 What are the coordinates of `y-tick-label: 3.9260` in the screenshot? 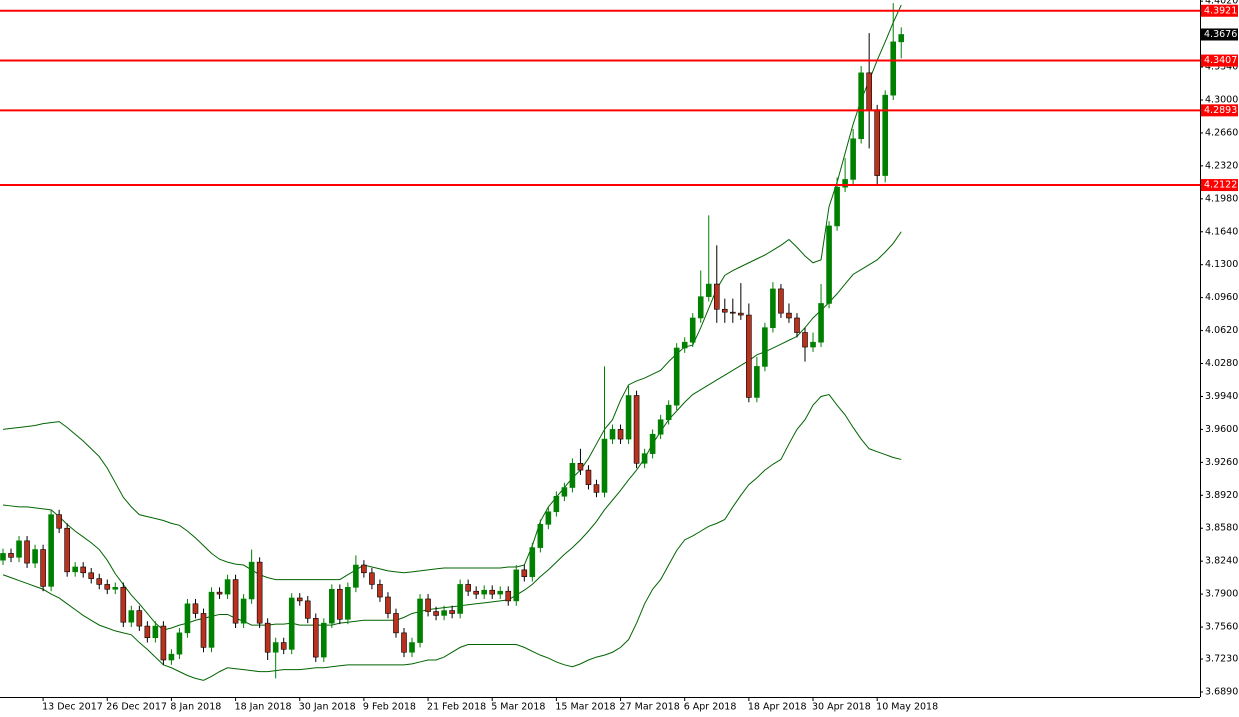 It's located at (1221, 462).